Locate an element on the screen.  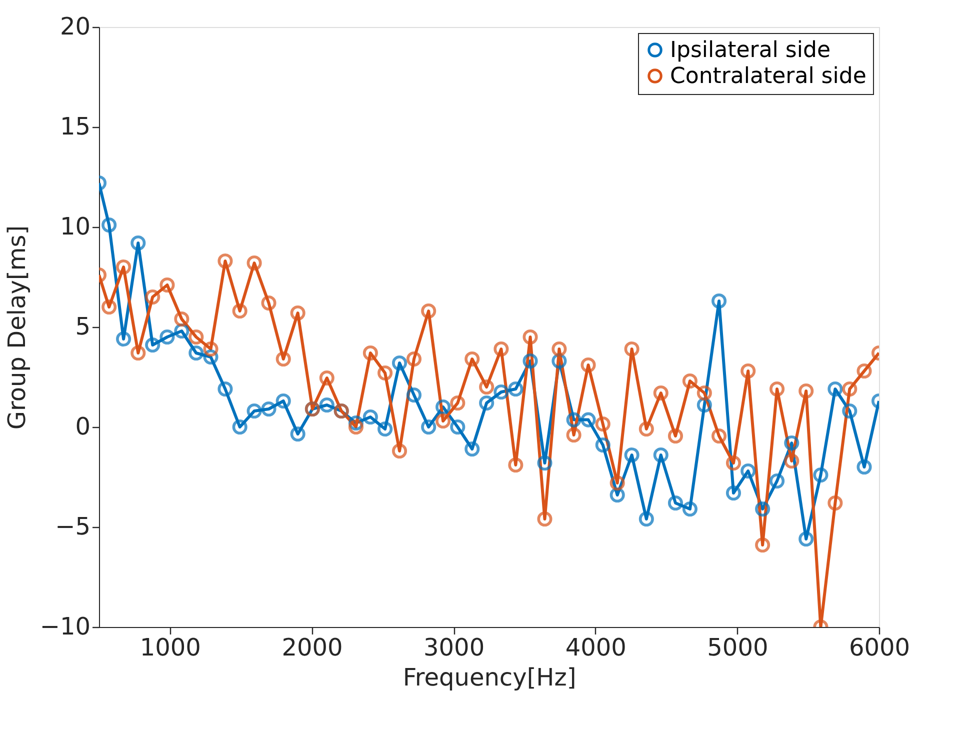
y-tick-label: 10 is located at coordinates (75, 226).